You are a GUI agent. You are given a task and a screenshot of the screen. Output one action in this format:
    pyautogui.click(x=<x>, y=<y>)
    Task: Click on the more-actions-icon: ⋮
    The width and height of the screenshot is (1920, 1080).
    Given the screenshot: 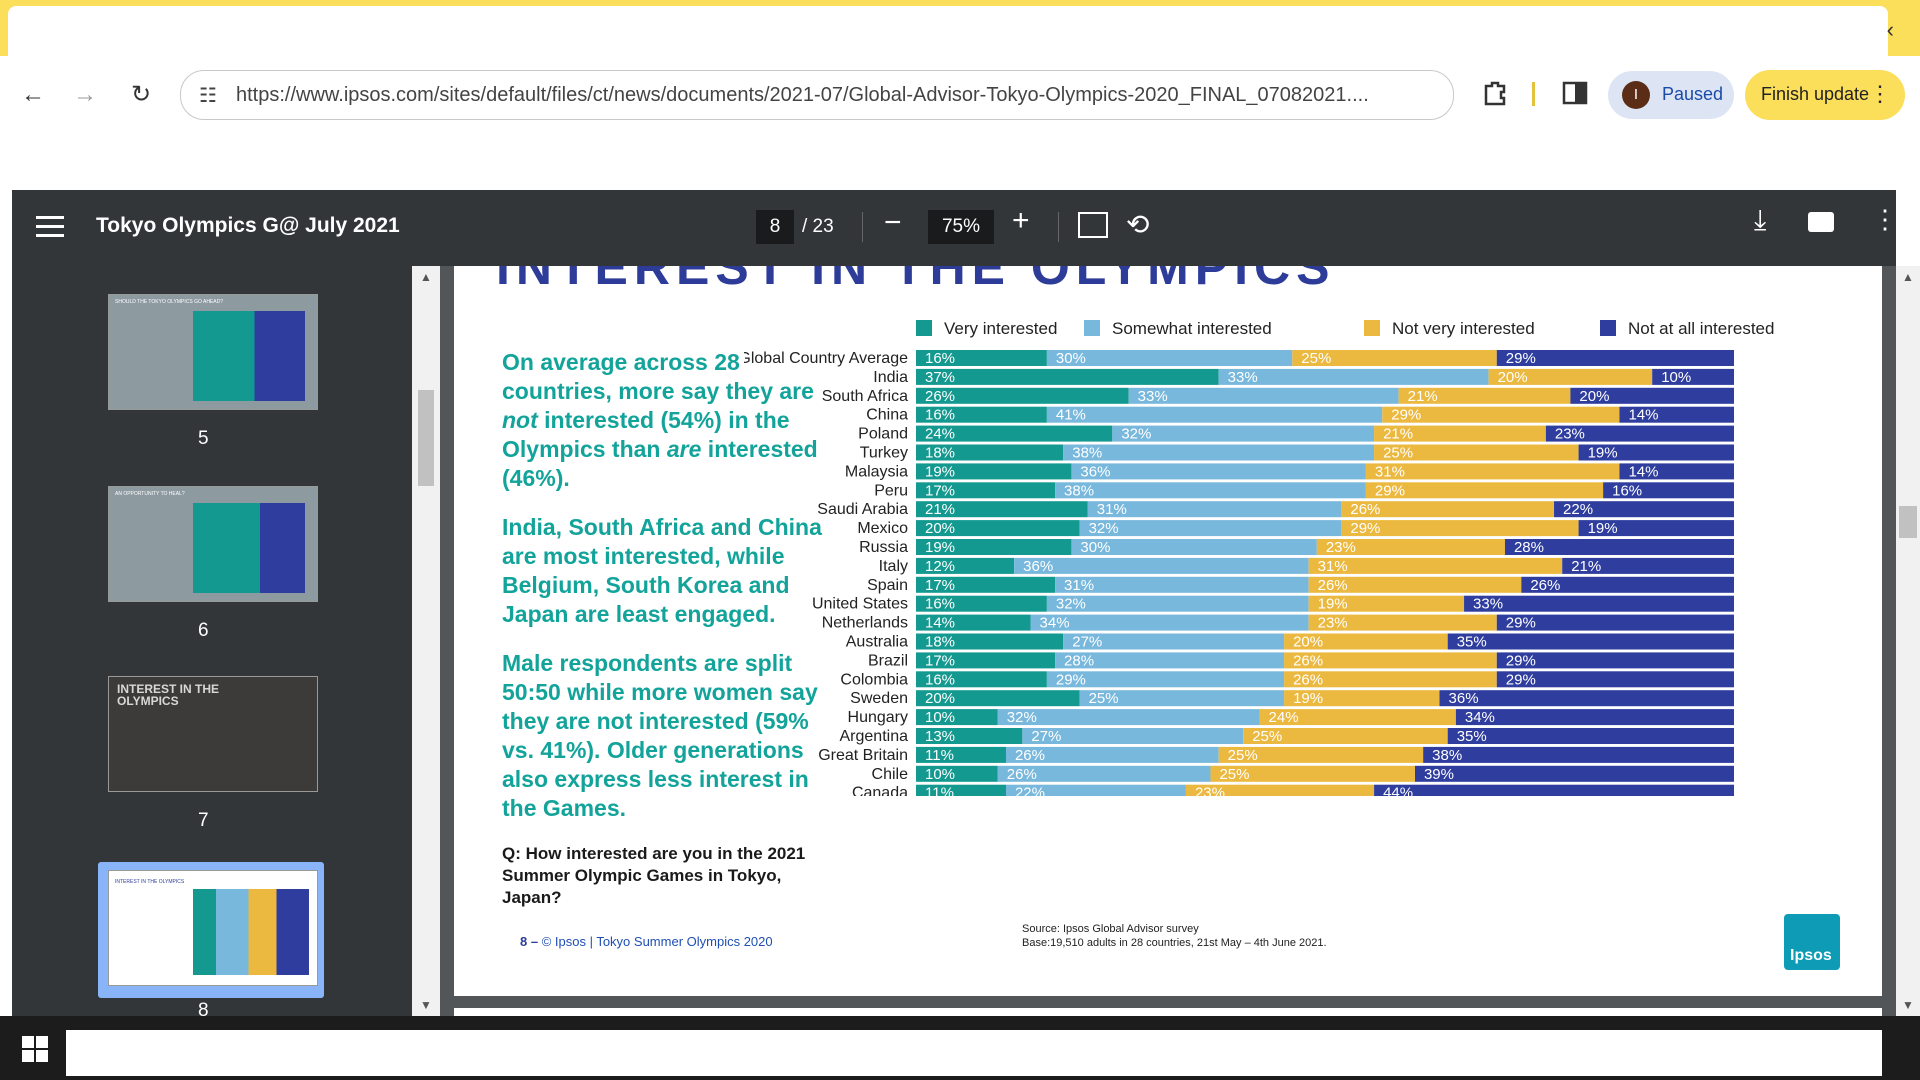 What is the action you would take?
    pyautogui.click(x=1885, y=219)
    